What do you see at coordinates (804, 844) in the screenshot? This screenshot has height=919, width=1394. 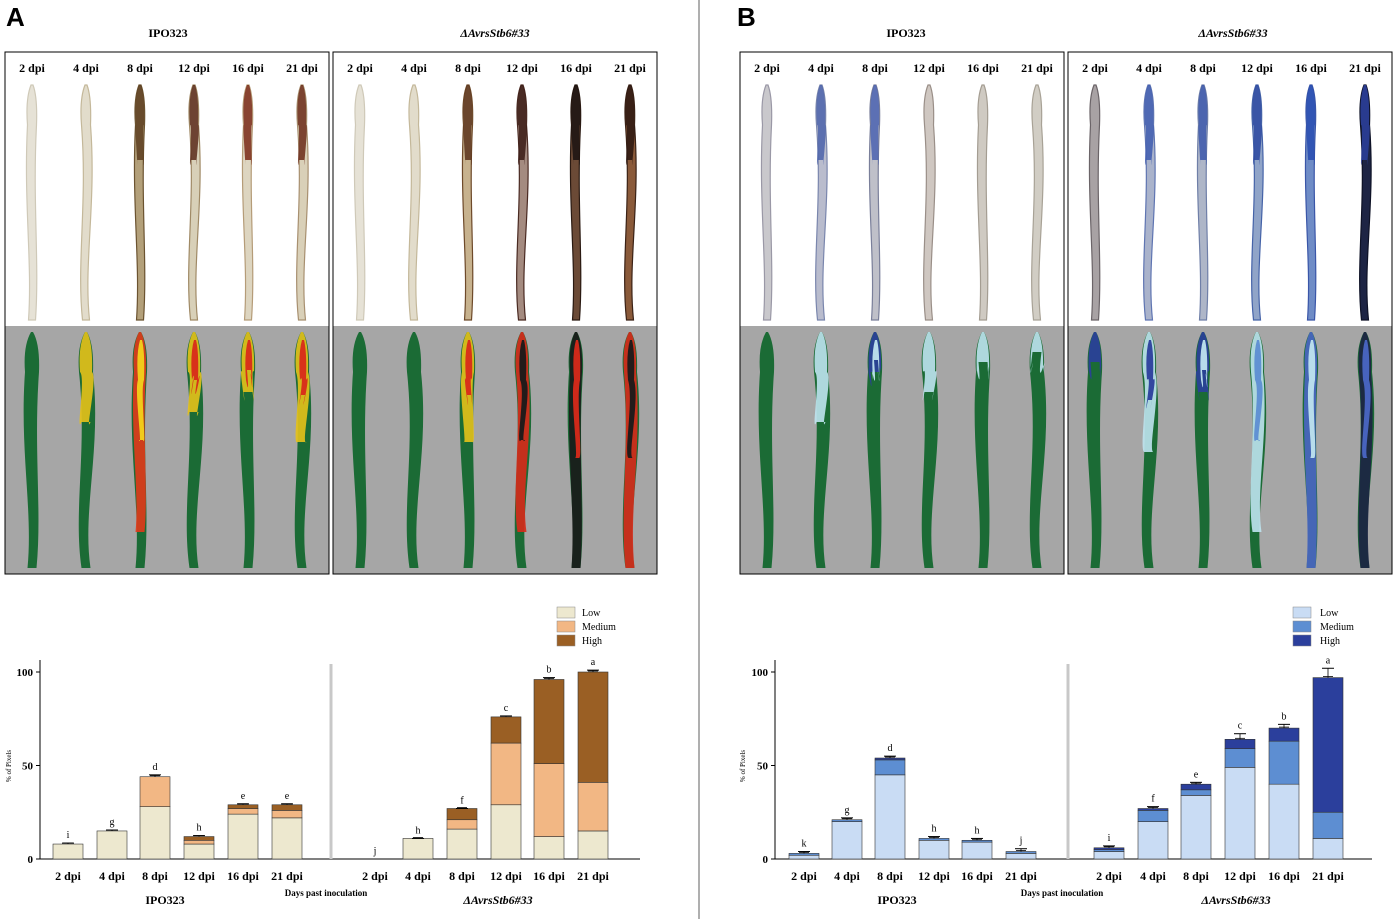 I see `significance-letter: k` at bounding box center [804, 844].